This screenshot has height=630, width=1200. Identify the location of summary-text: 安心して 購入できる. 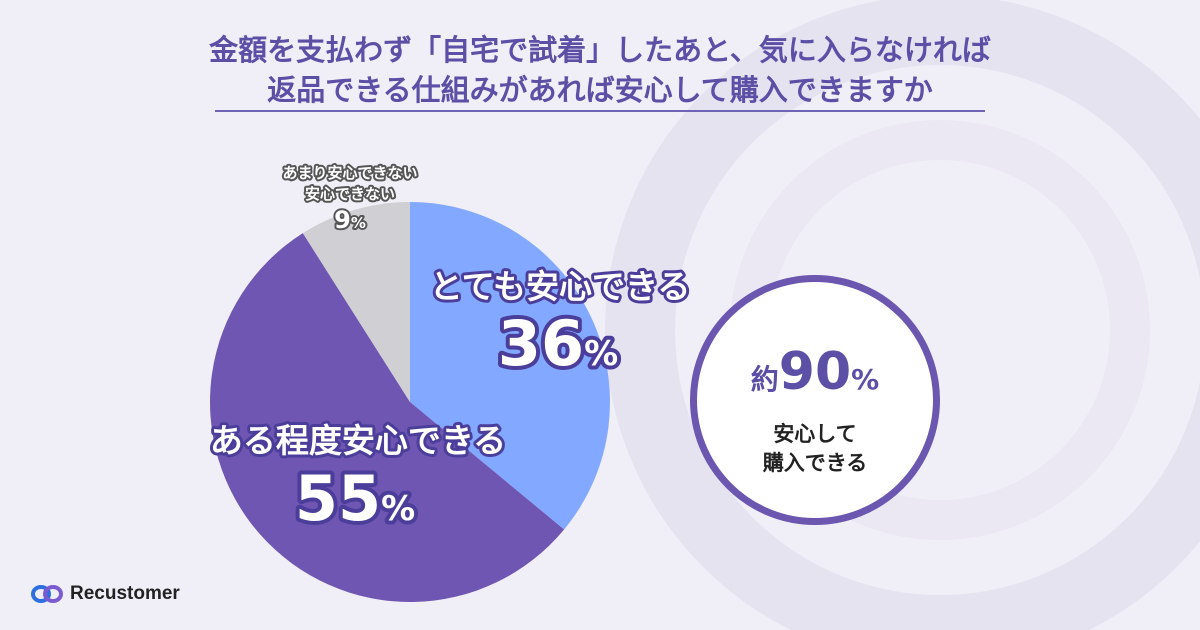
(815, 449).